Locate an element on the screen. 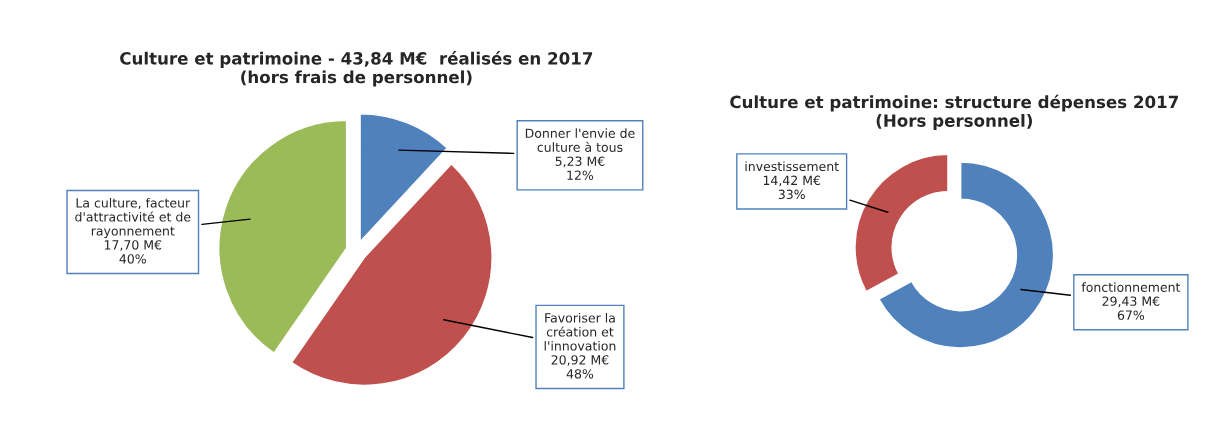 Image resolution: width=1208 pixels, height=433 pixels. data-label: 20,92 M€ 48% is located at coordinates (580, 367).